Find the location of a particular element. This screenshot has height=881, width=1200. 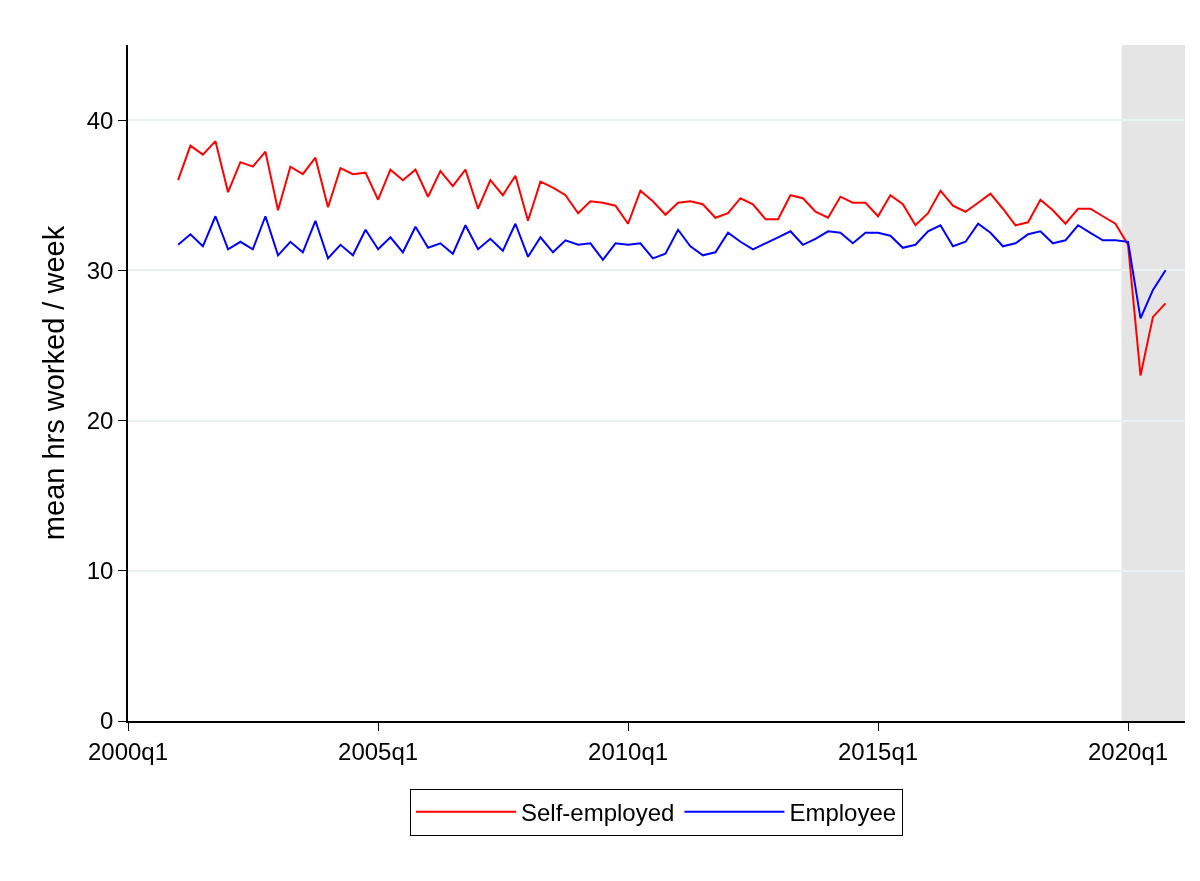

y-tick-label: 10 is located at coordinates (100, 571).